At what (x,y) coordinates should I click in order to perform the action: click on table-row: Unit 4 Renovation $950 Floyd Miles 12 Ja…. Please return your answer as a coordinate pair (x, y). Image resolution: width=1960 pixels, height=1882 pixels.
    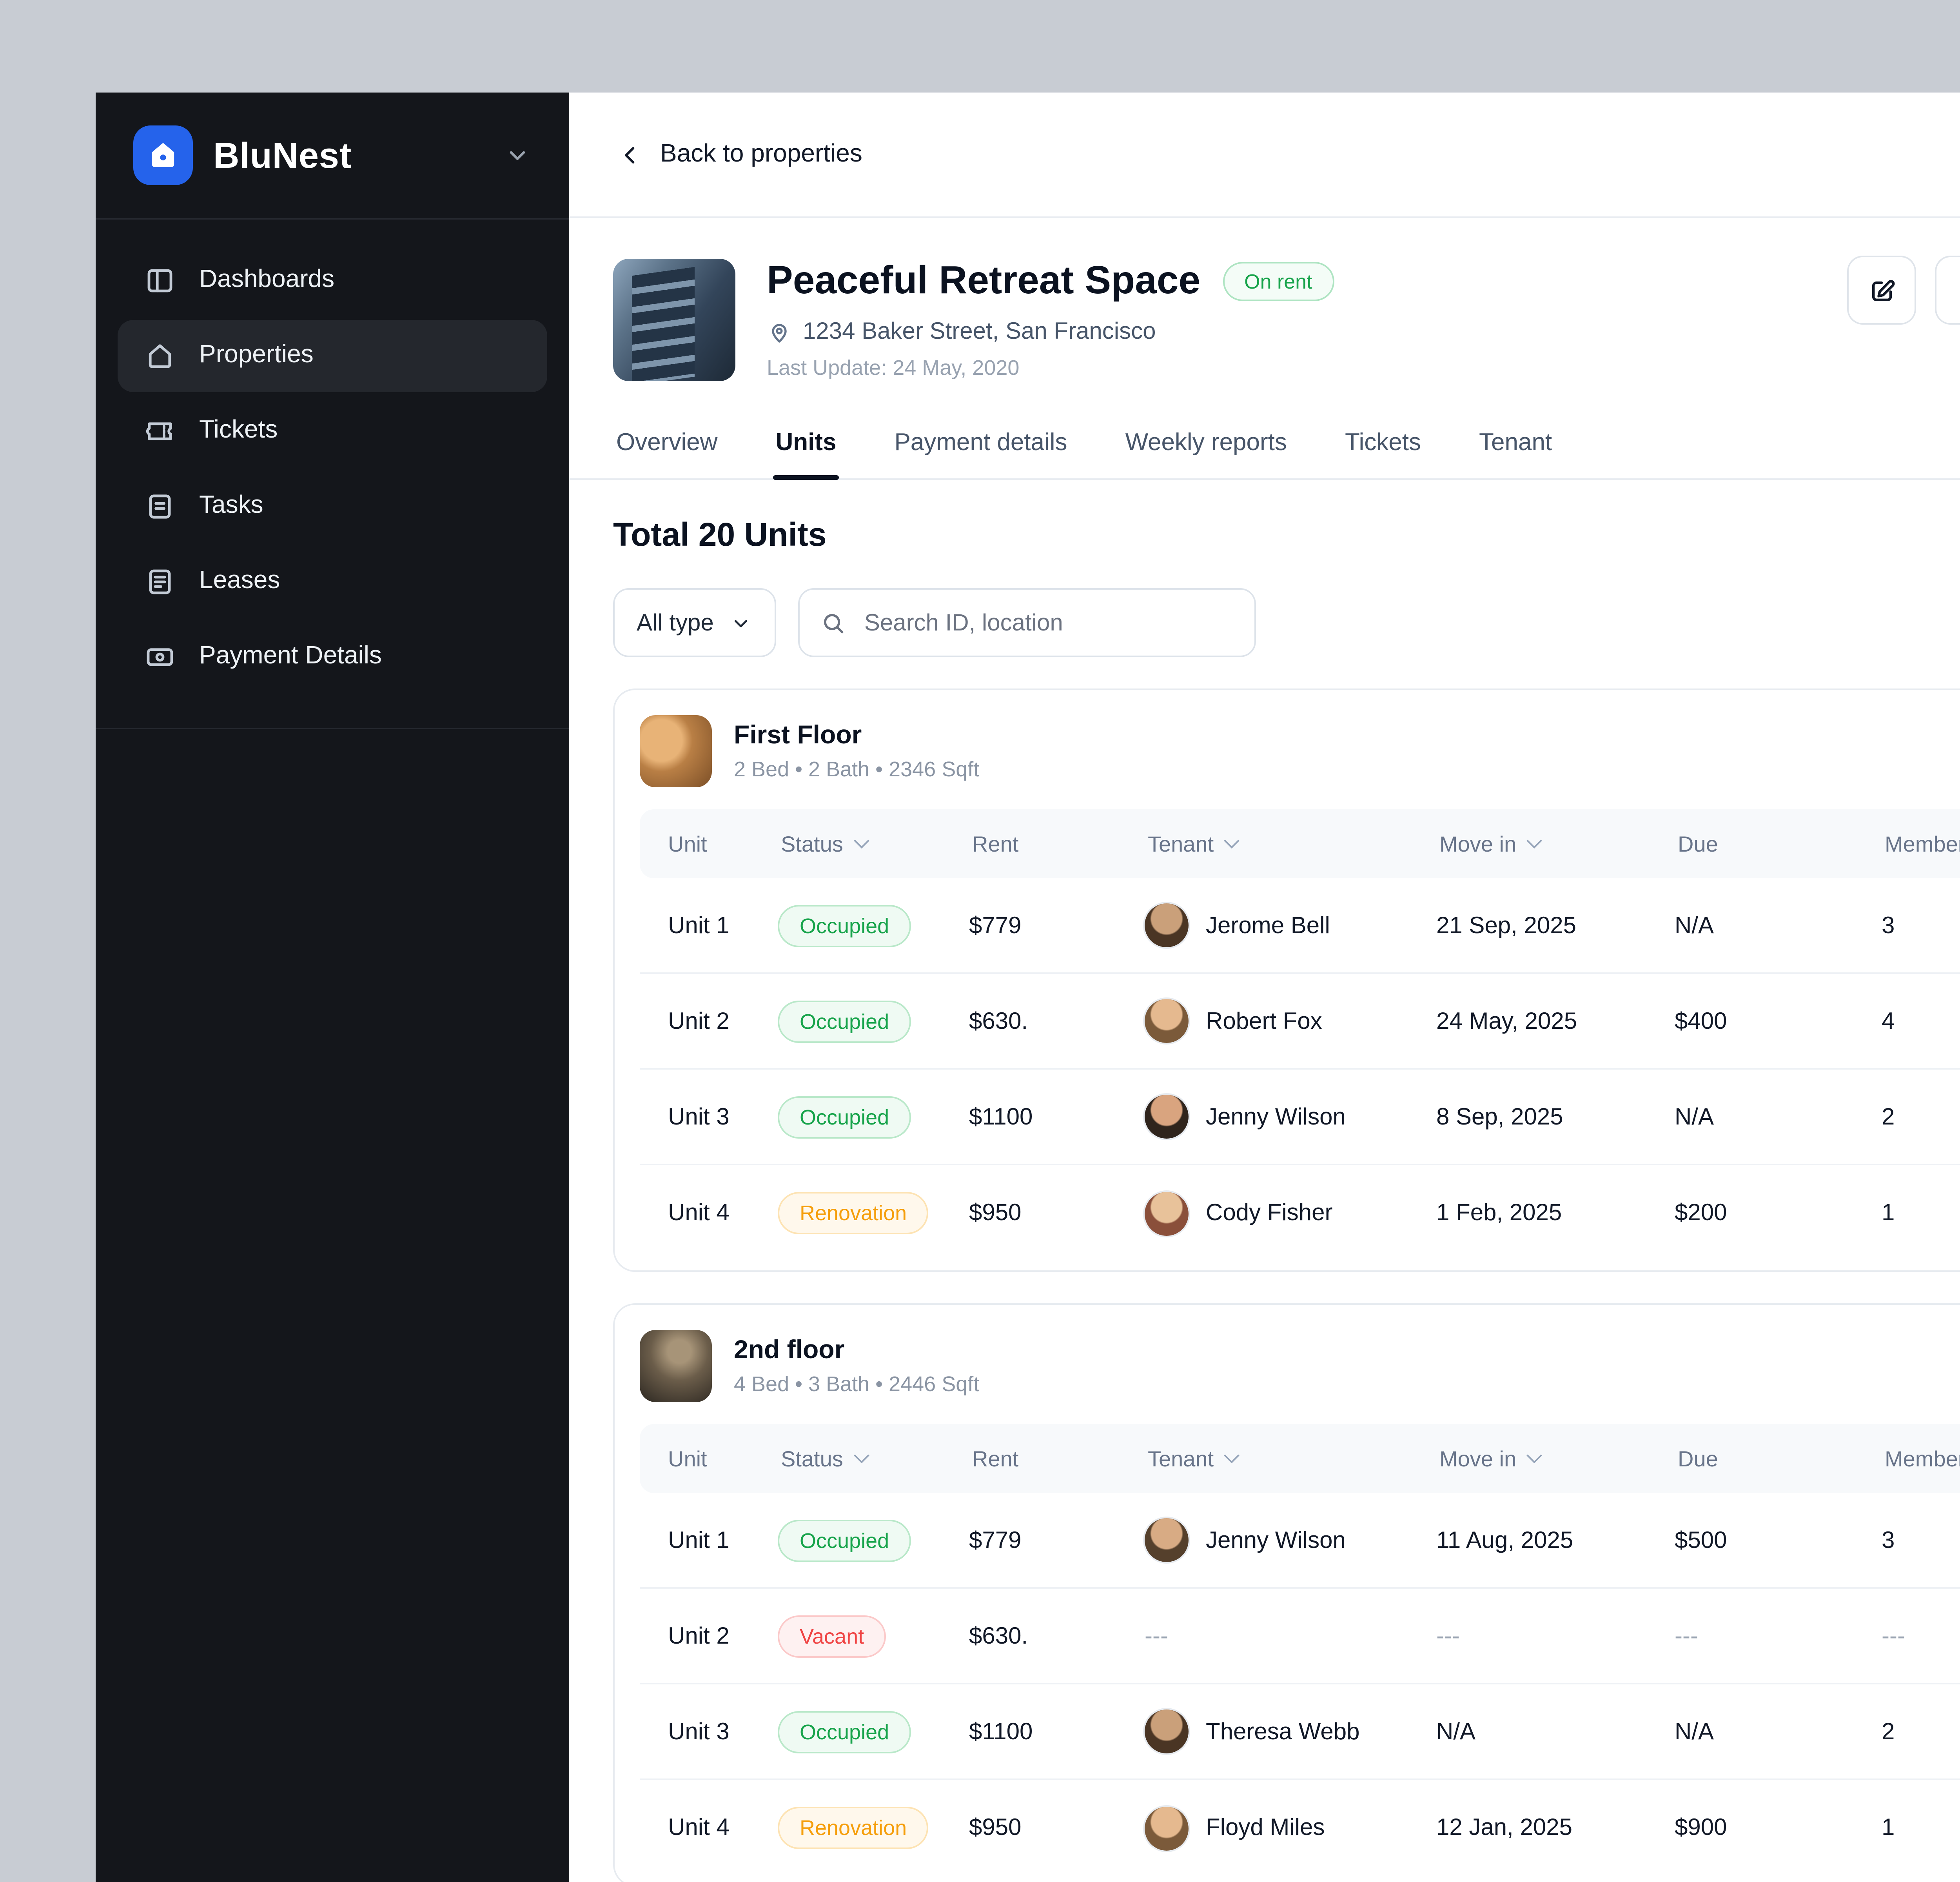
    Looking at the image, I should click on (1300, 1828).